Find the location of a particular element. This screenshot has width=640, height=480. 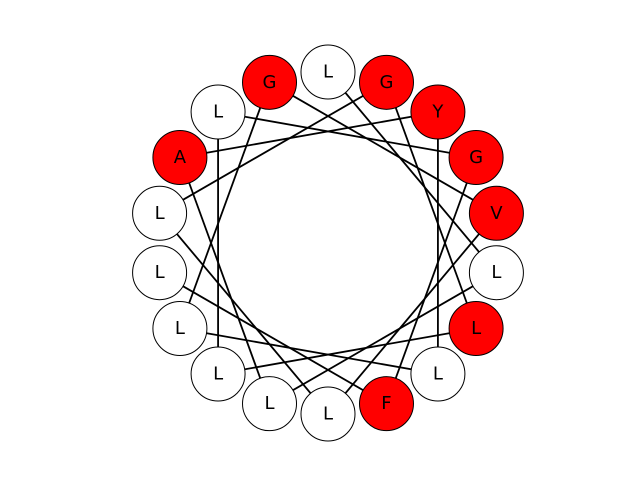

residue-node: Y is located at coordinates (438, 112).